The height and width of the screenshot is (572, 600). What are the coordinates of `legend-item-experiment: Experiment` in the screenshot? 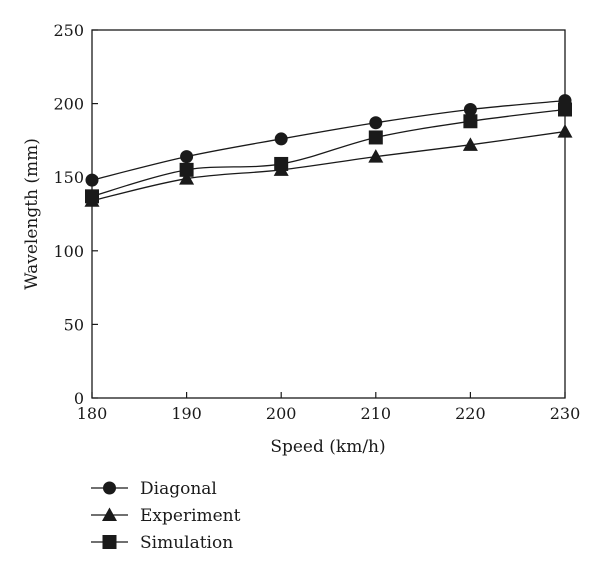 It's located at (166, 516).